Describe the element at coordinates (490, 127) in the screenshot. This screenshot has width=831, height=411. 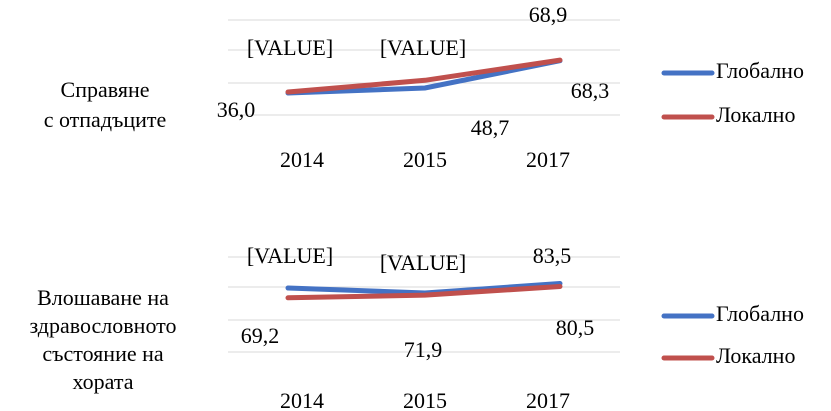
I see `data-label: 48,7` at that location.